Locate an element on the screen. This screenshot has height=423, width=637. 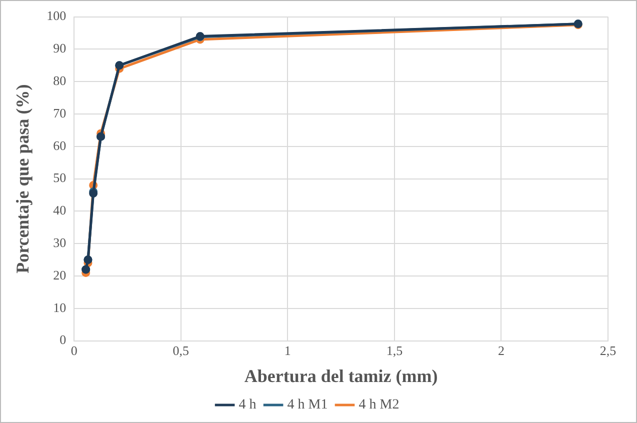
x-tick-label: 1,5 is located at coordinates (394, 350).